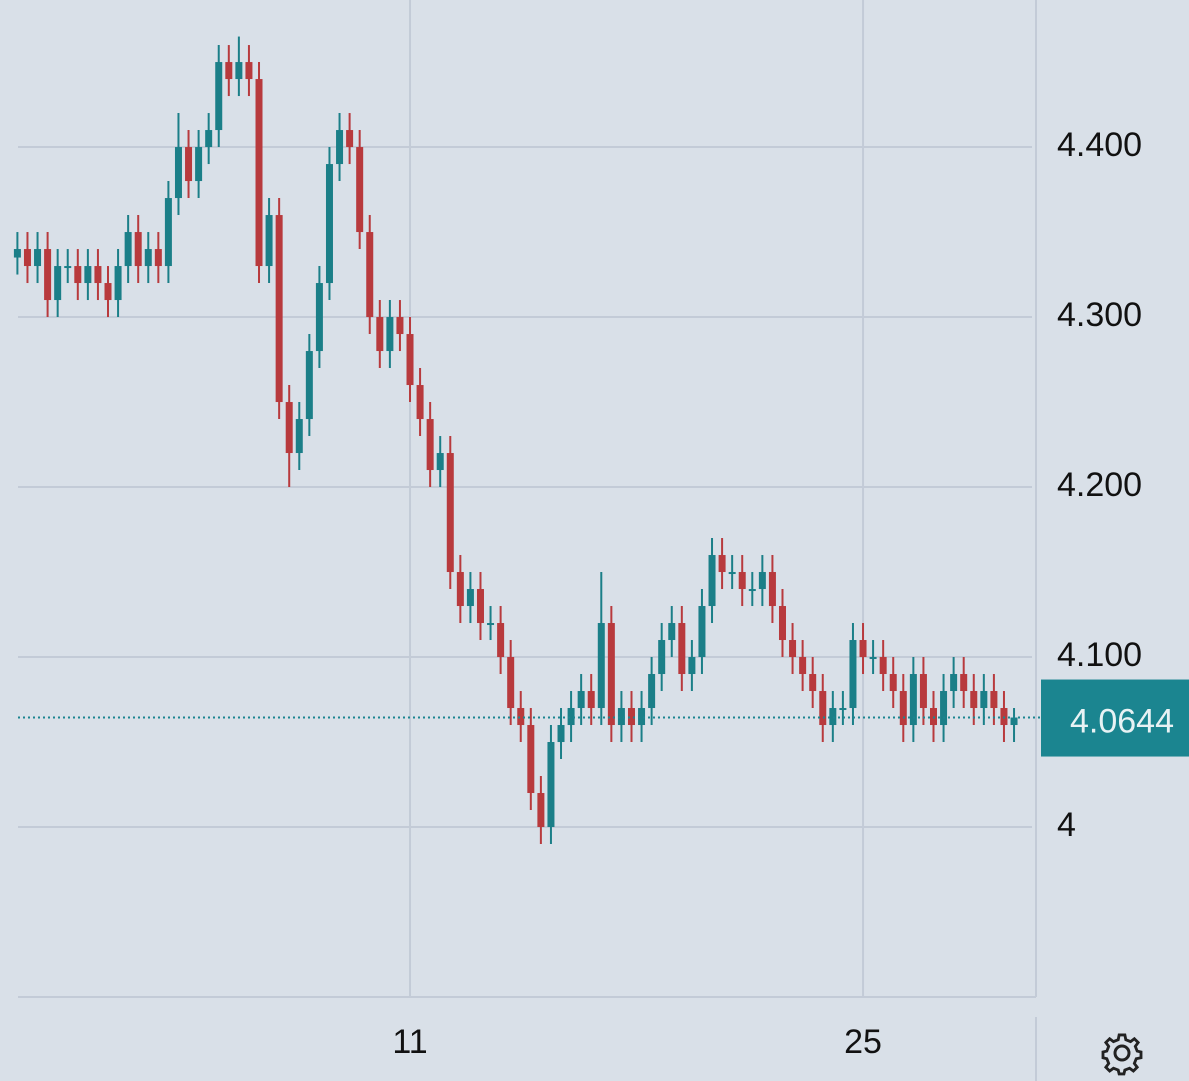  What do you see at coordinates (1099, 145) in the screenshot?
I see `y-tick-label: 4.400` at bounding box center [1099, 145].